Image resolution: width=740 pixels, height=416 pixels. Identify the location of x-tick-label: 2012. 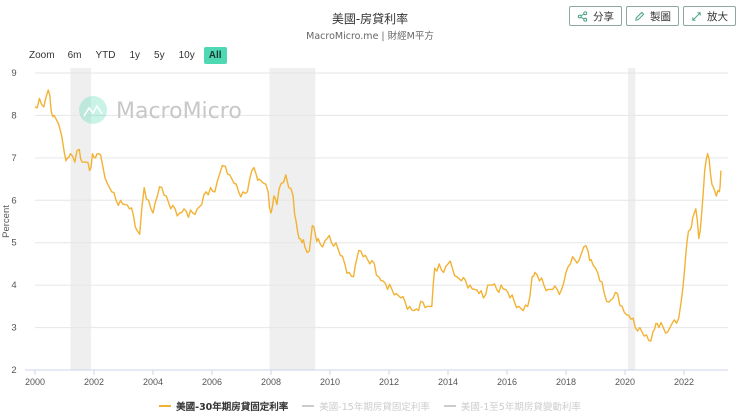
(389, 382).